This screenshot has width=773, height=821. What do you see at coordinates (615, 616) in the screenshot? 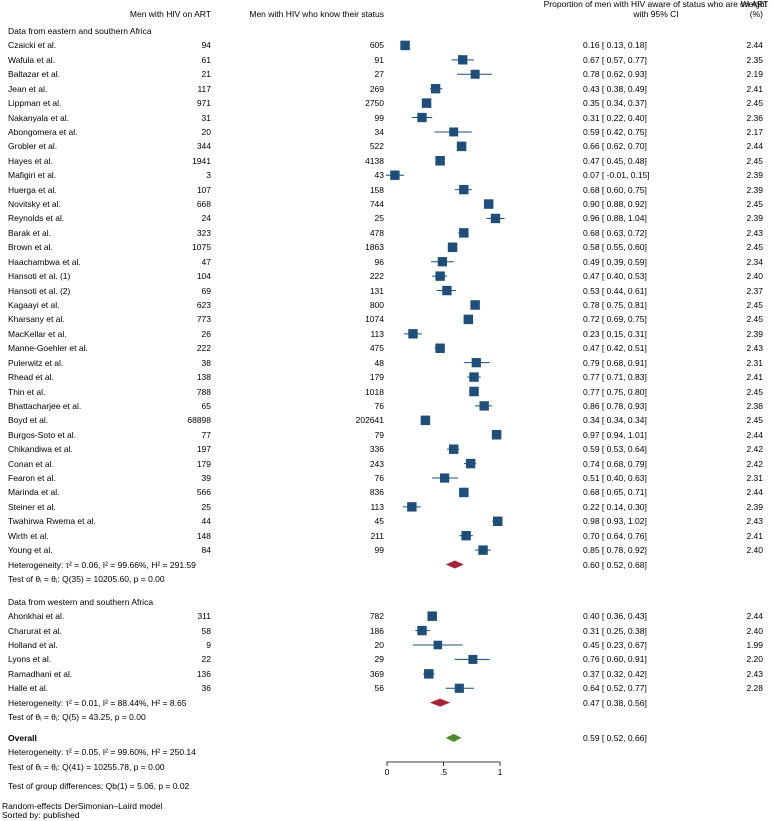
I see `study-ci: 0.40 [ 0.36, 0.43]` at bounding box center [615, 616].